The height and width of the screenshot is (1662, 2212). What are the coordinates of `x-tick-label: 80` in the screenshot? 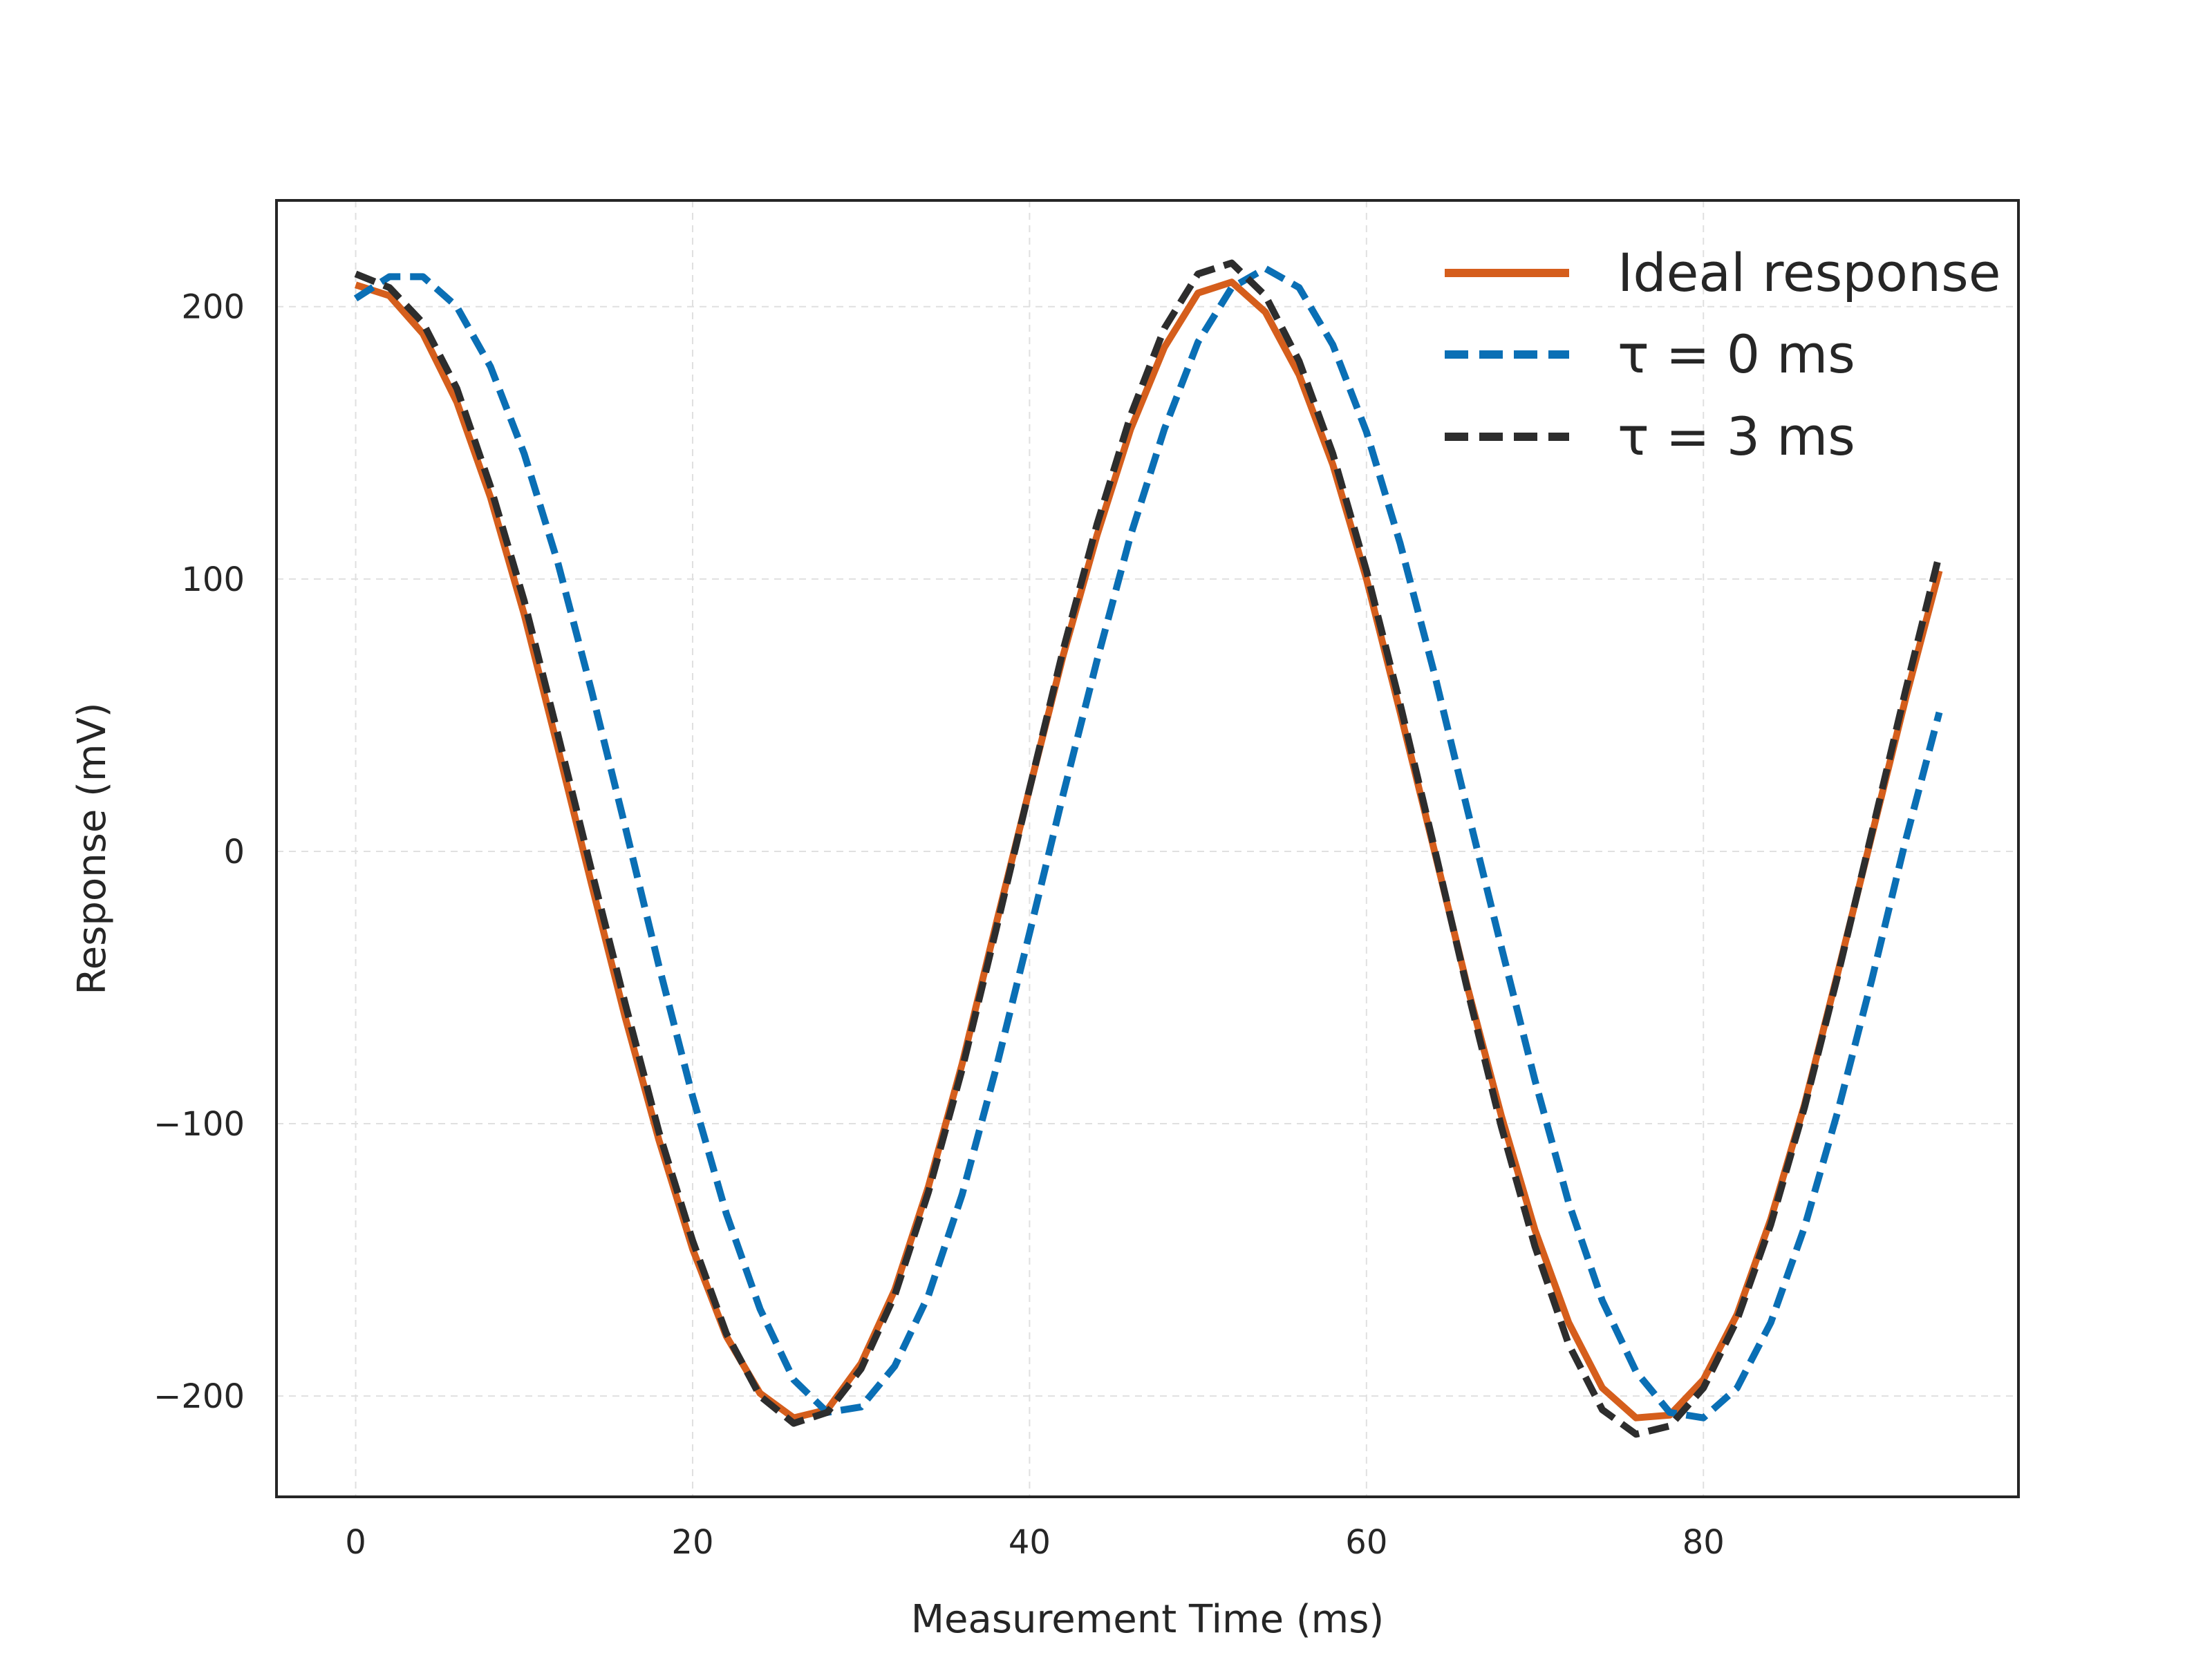 It's located at (1704, 1542).